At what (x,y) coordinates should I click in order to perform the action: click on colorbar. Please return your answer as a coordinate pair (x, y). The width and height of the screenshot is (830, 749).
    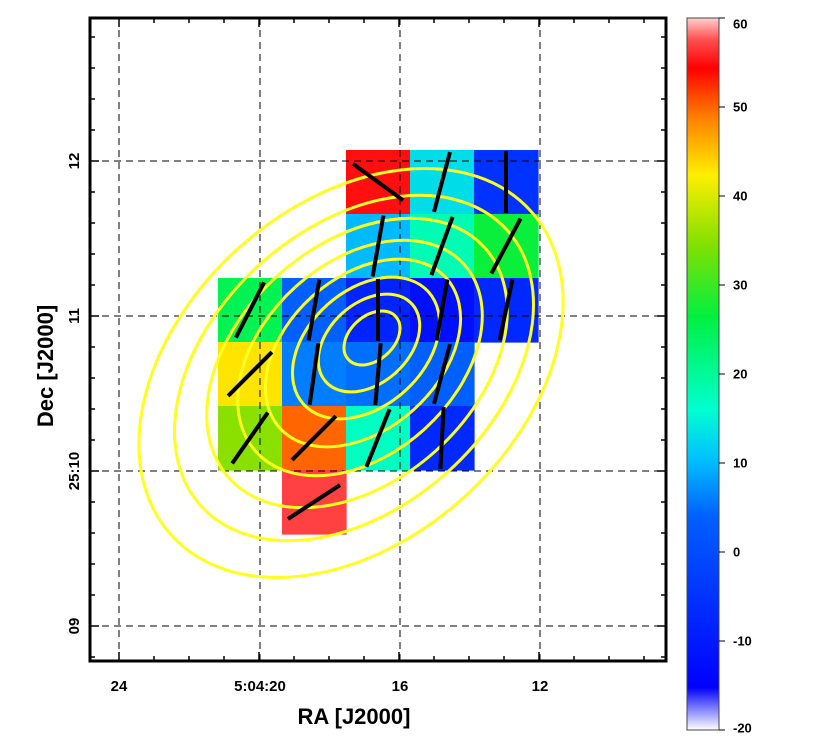
    Looking at the image, I should click on (703, 374).